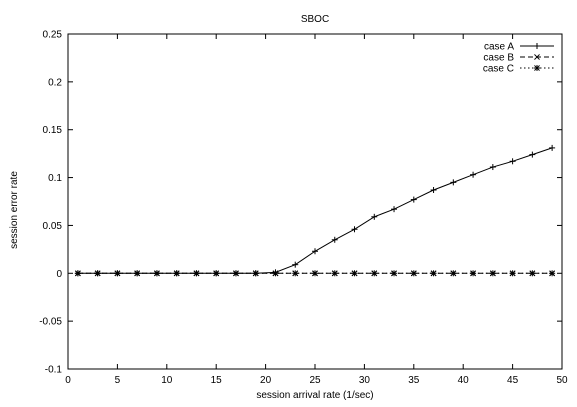 The image size is (577, 407). I want to click on x-tick-label: 35, so click(414, 380).